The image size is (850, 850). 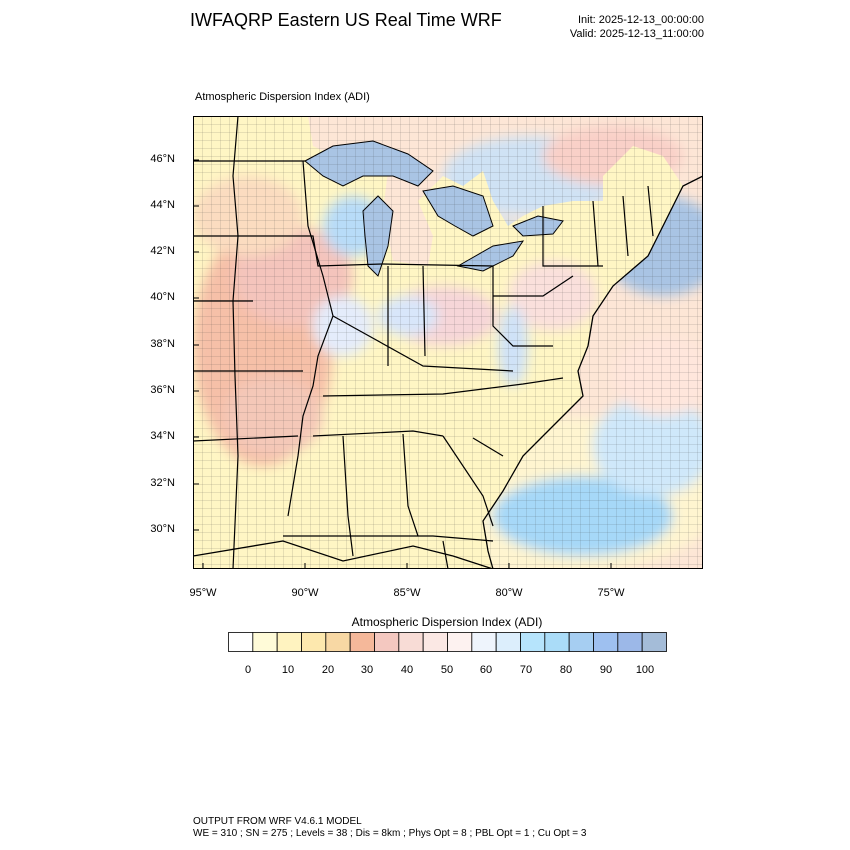 I want to click on colorbar-label: 90, so click(x=606, y=670).